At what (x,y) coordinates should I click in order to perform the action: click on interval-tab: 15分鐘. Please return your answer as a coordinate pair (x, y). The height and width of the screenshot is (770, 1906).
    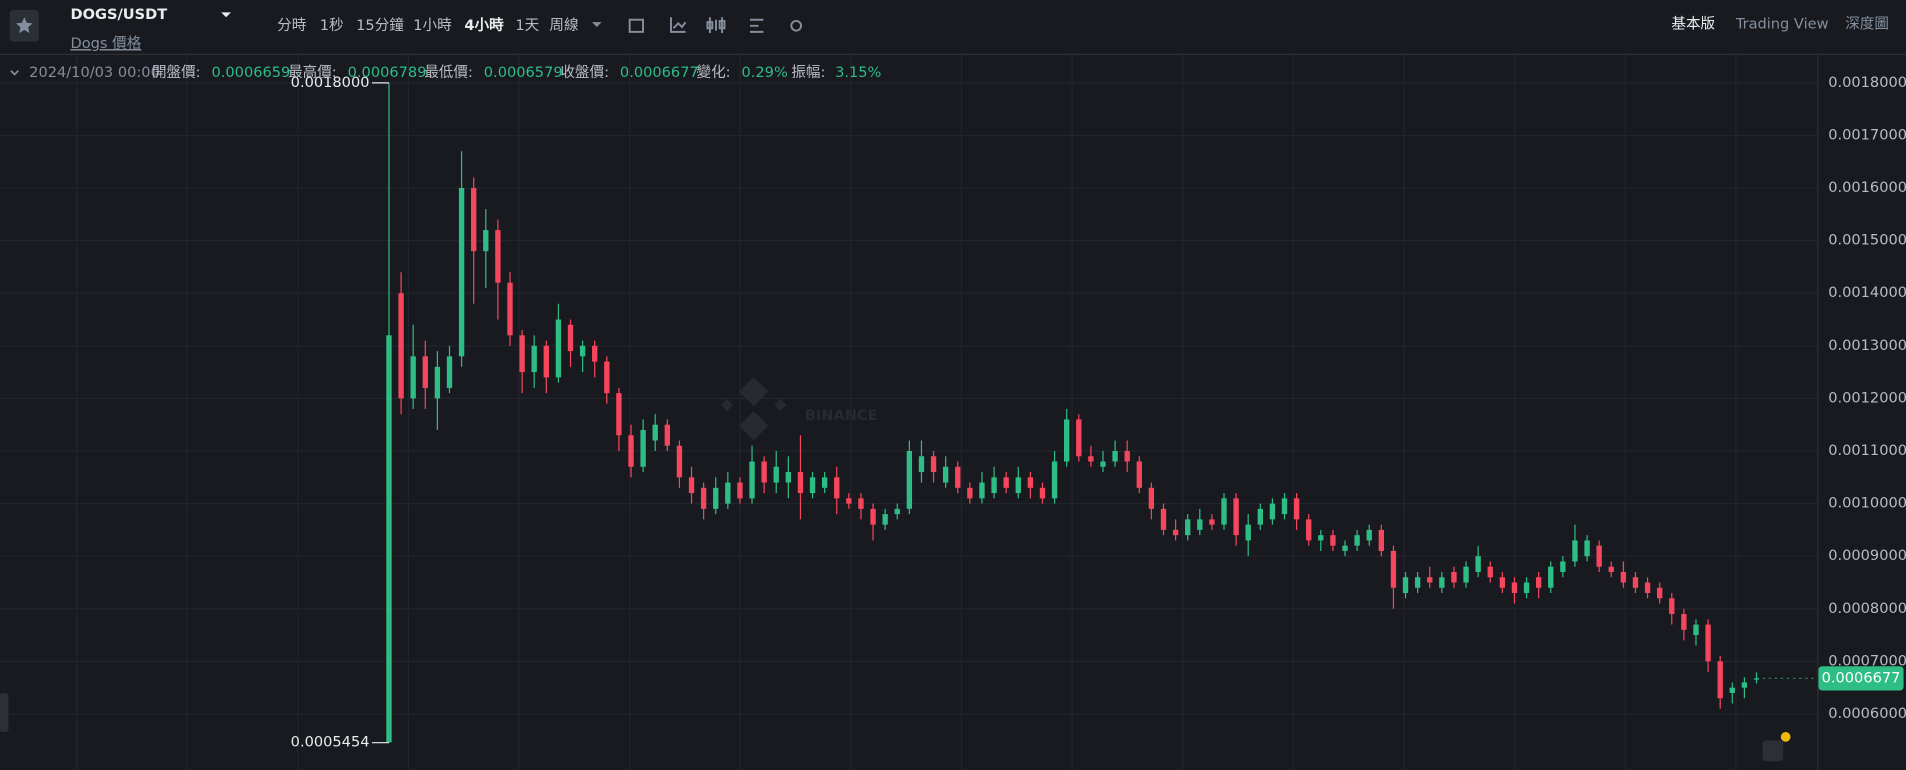
    Looking at the image, I should click on (380, 25).